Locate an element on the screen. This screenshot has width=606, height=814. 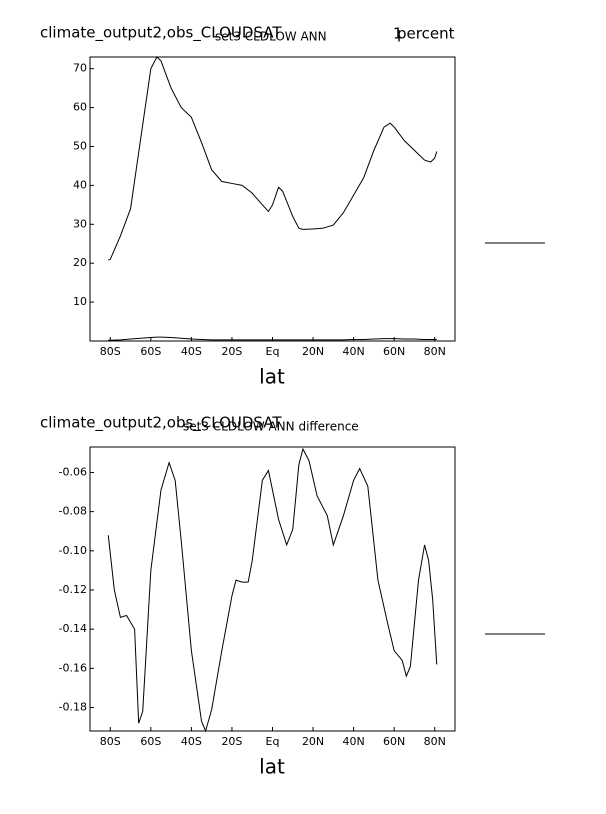
y-tick-label: 40 is located at coordinates (80, 184).